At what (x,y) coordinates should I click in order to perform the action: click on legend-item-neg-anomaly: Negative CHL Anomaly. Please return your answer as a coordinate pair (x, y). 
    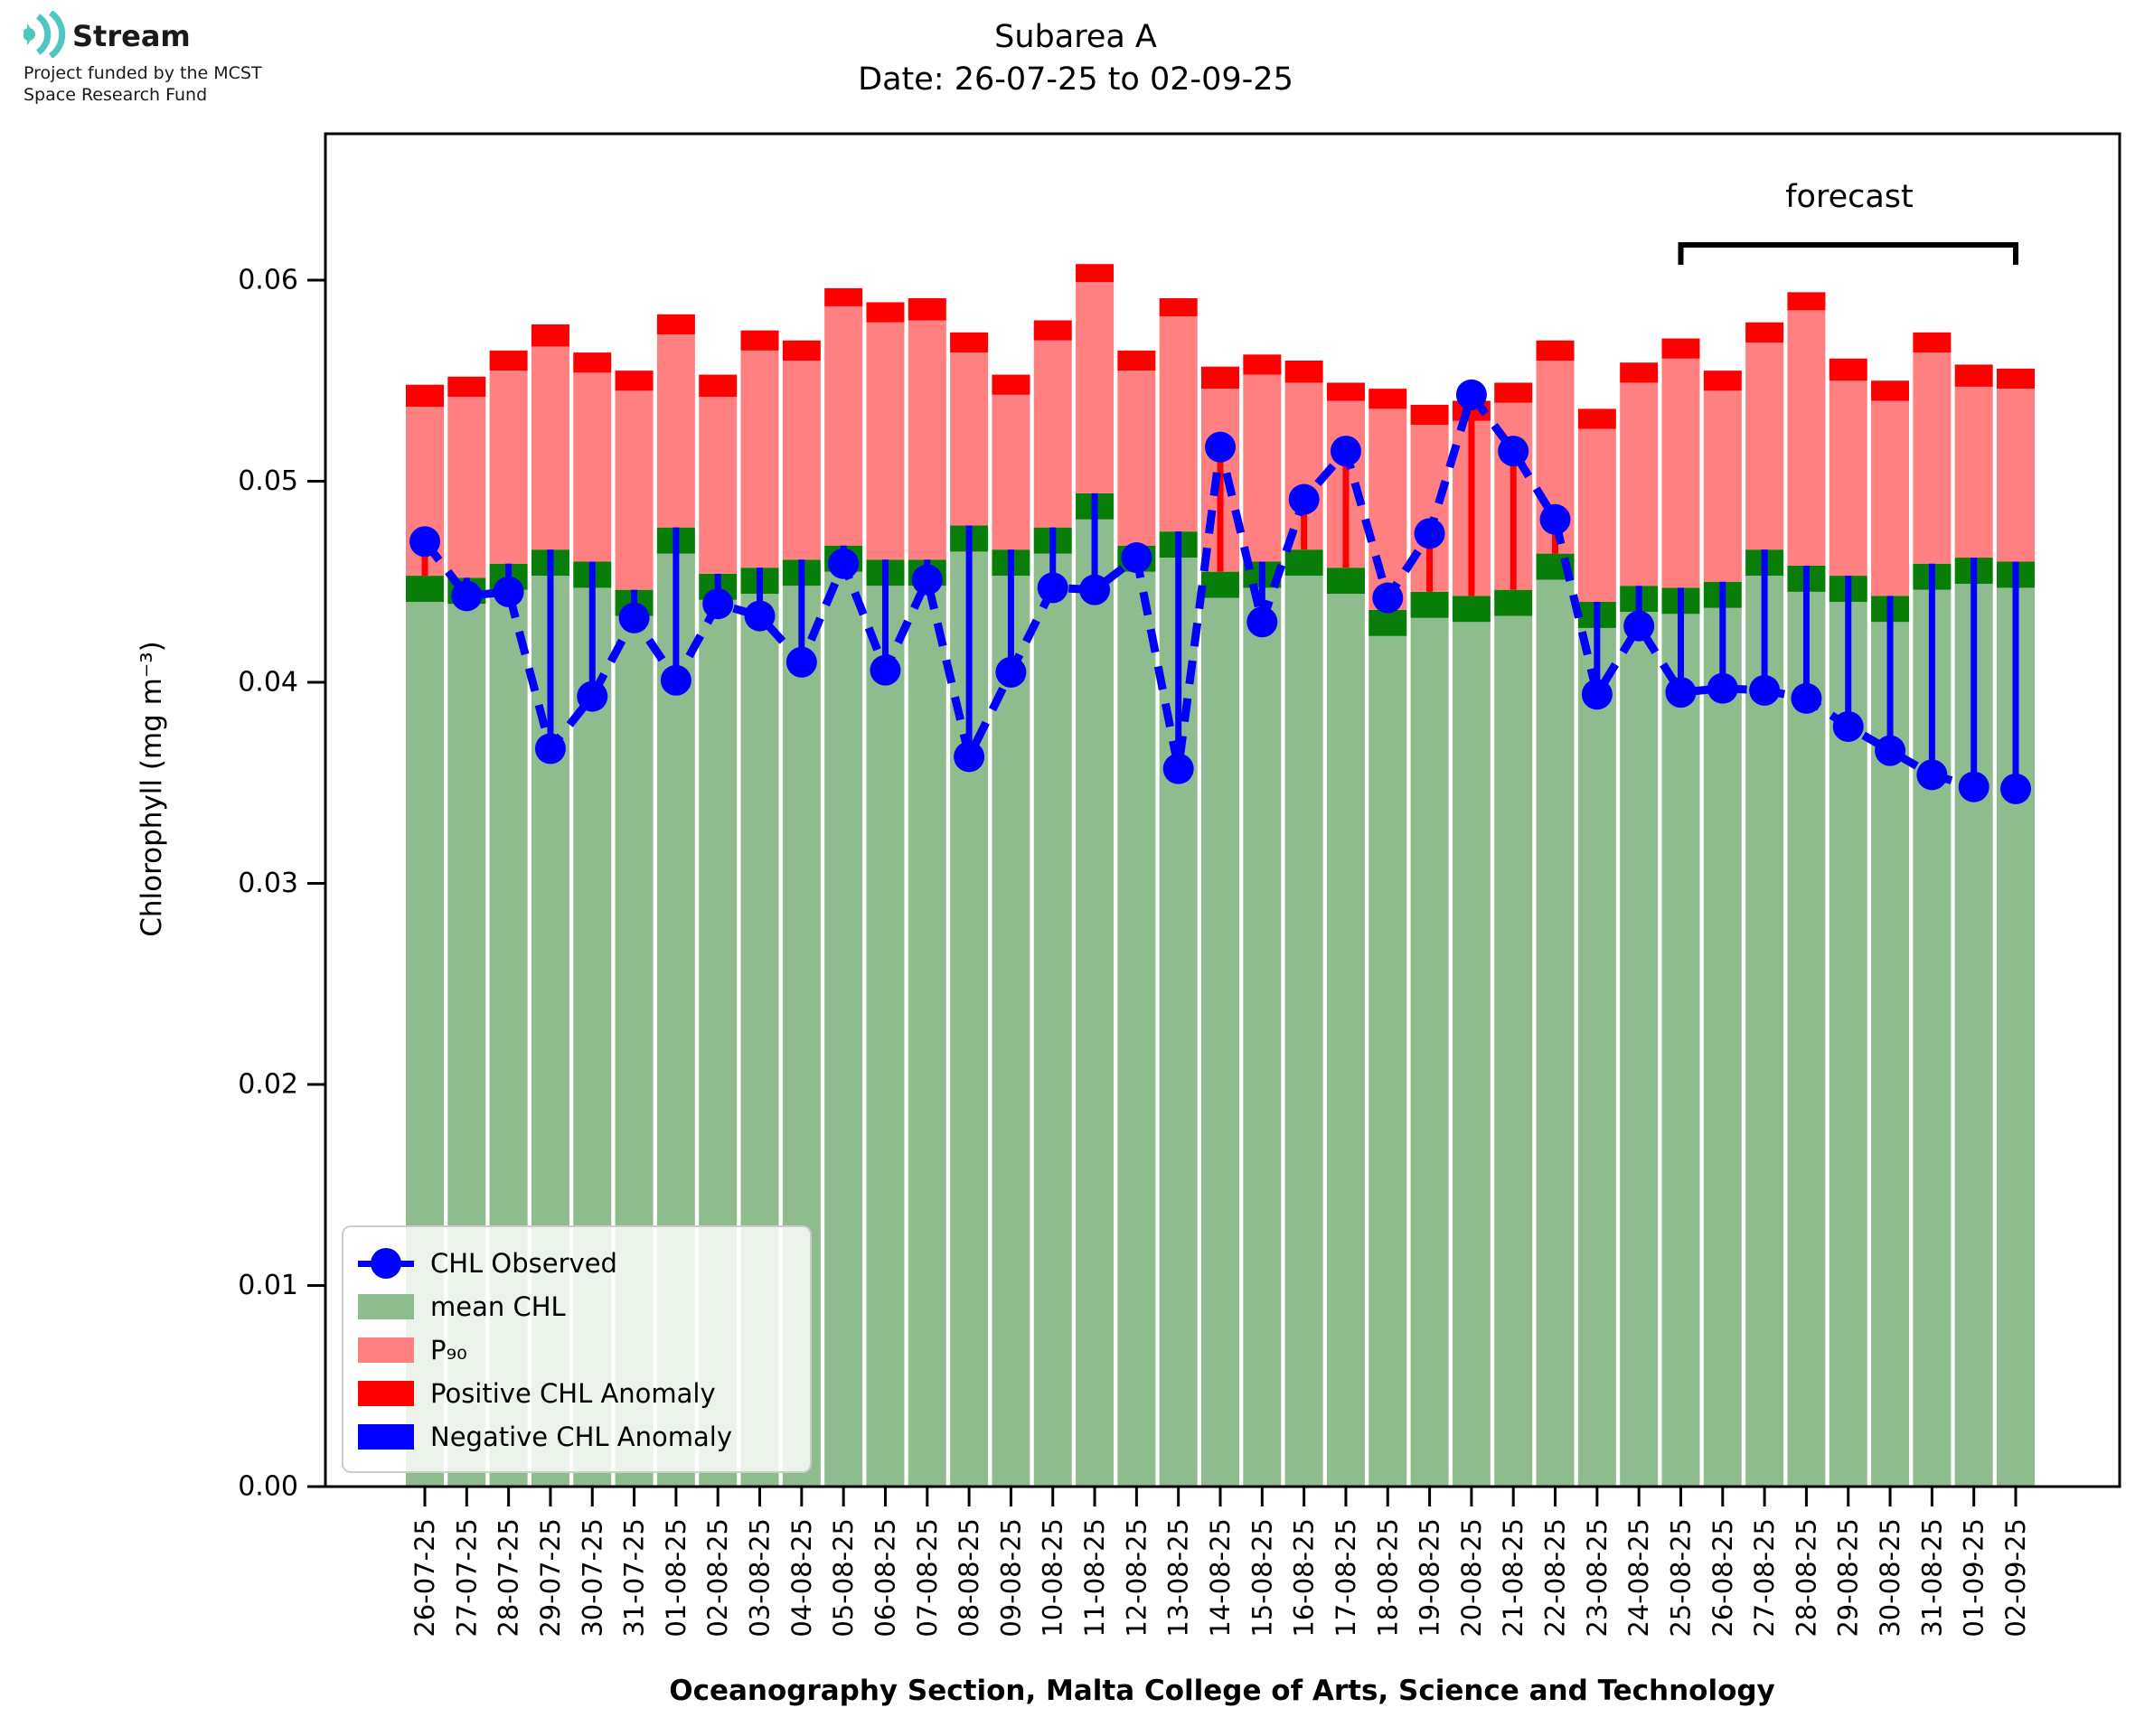
    Looking at the image, I should click on (575, 1437).